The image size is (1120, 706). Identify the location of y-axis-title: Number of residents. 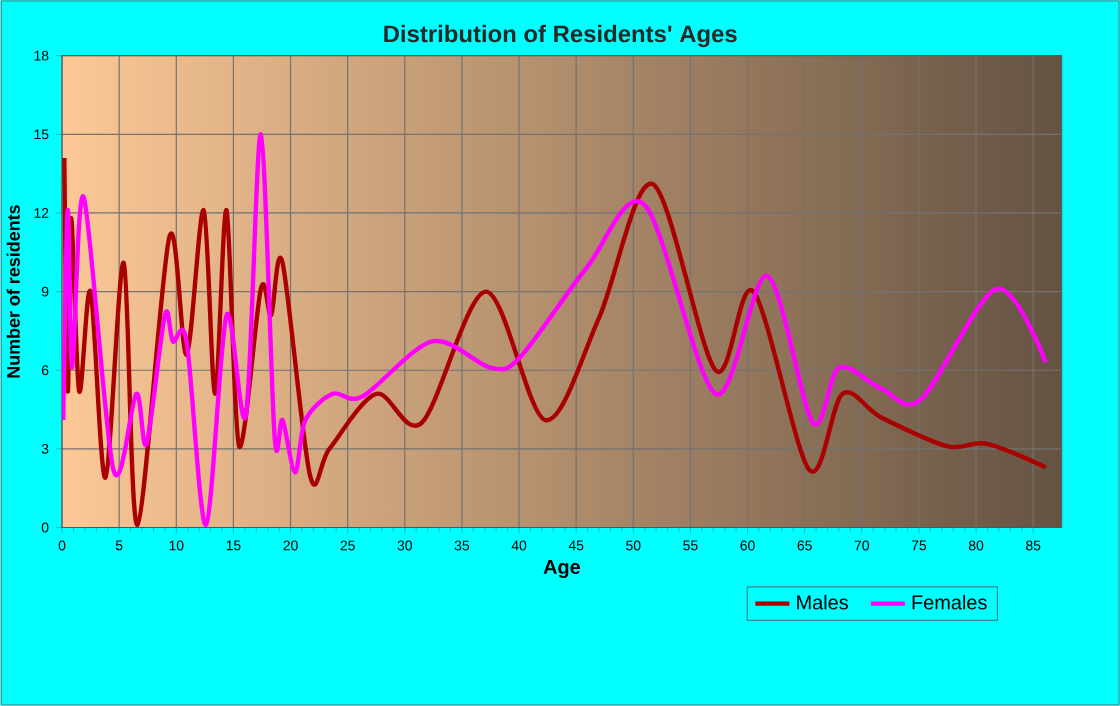
(13, 291).